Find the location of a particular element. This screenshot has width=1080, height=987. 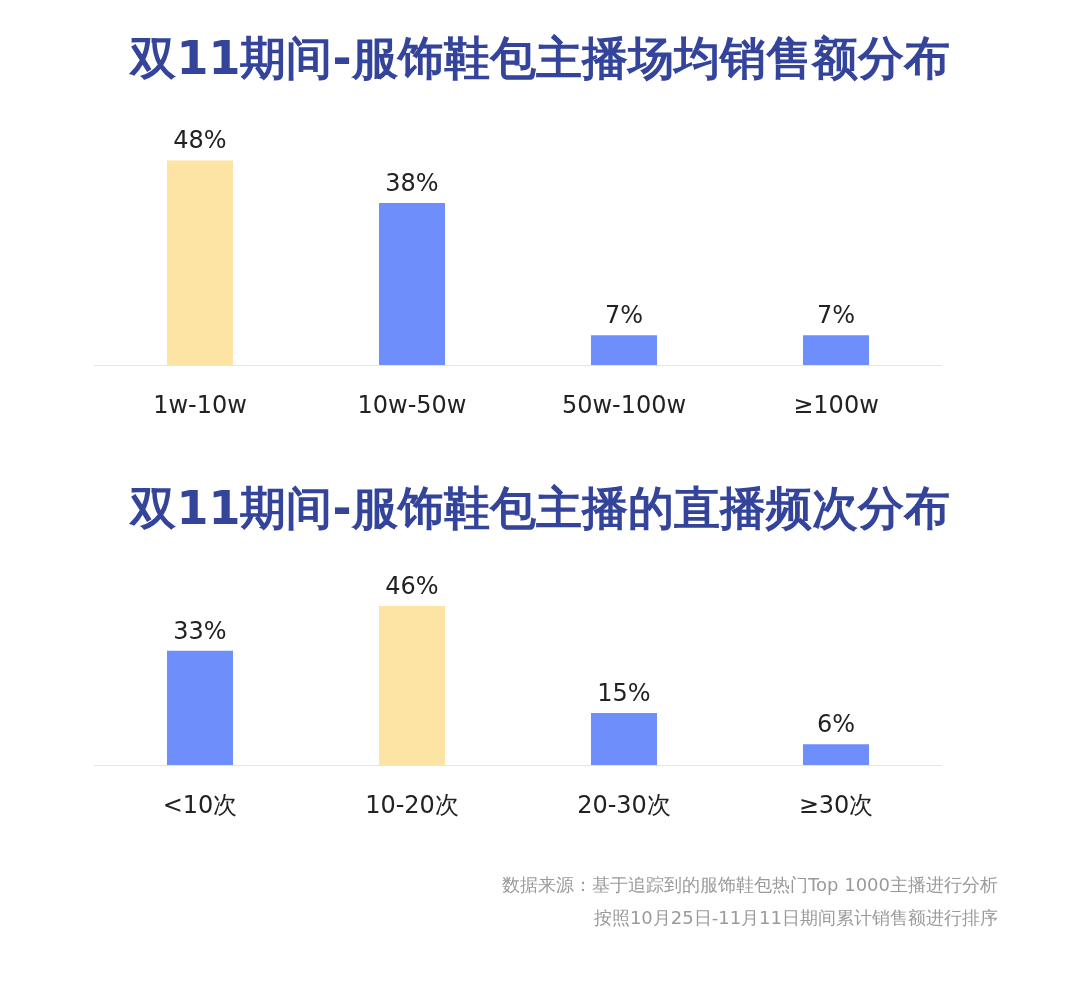

data-label: 6% is located at coordinates (836, 724).